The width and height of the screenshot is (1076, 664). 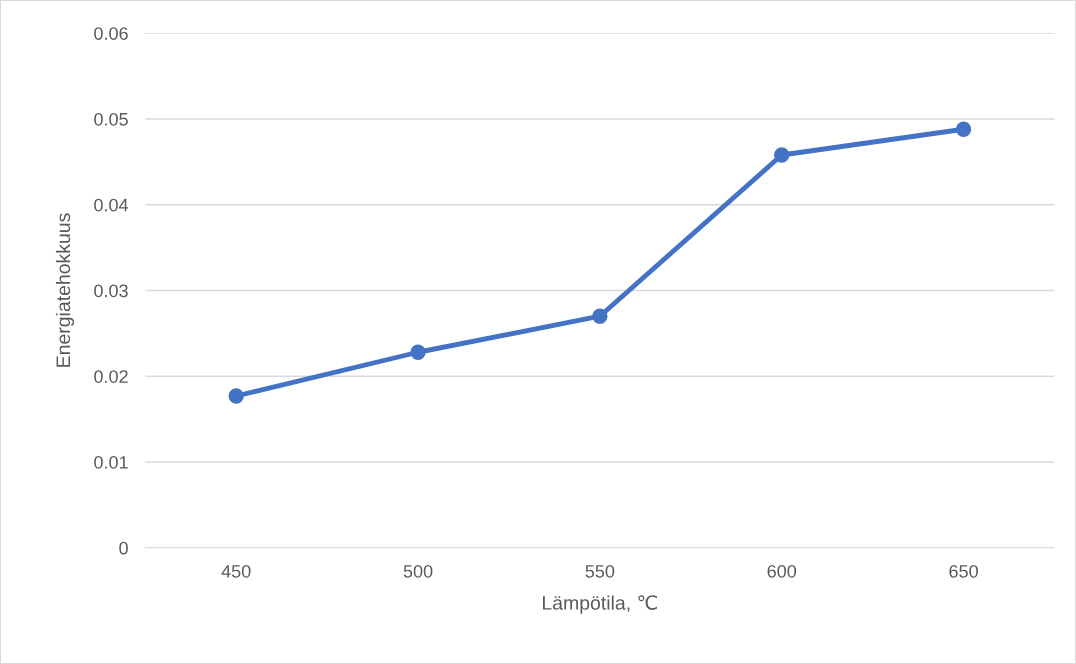 I want to click on y-tick-label: 0.06, so click(x=111, y=33).